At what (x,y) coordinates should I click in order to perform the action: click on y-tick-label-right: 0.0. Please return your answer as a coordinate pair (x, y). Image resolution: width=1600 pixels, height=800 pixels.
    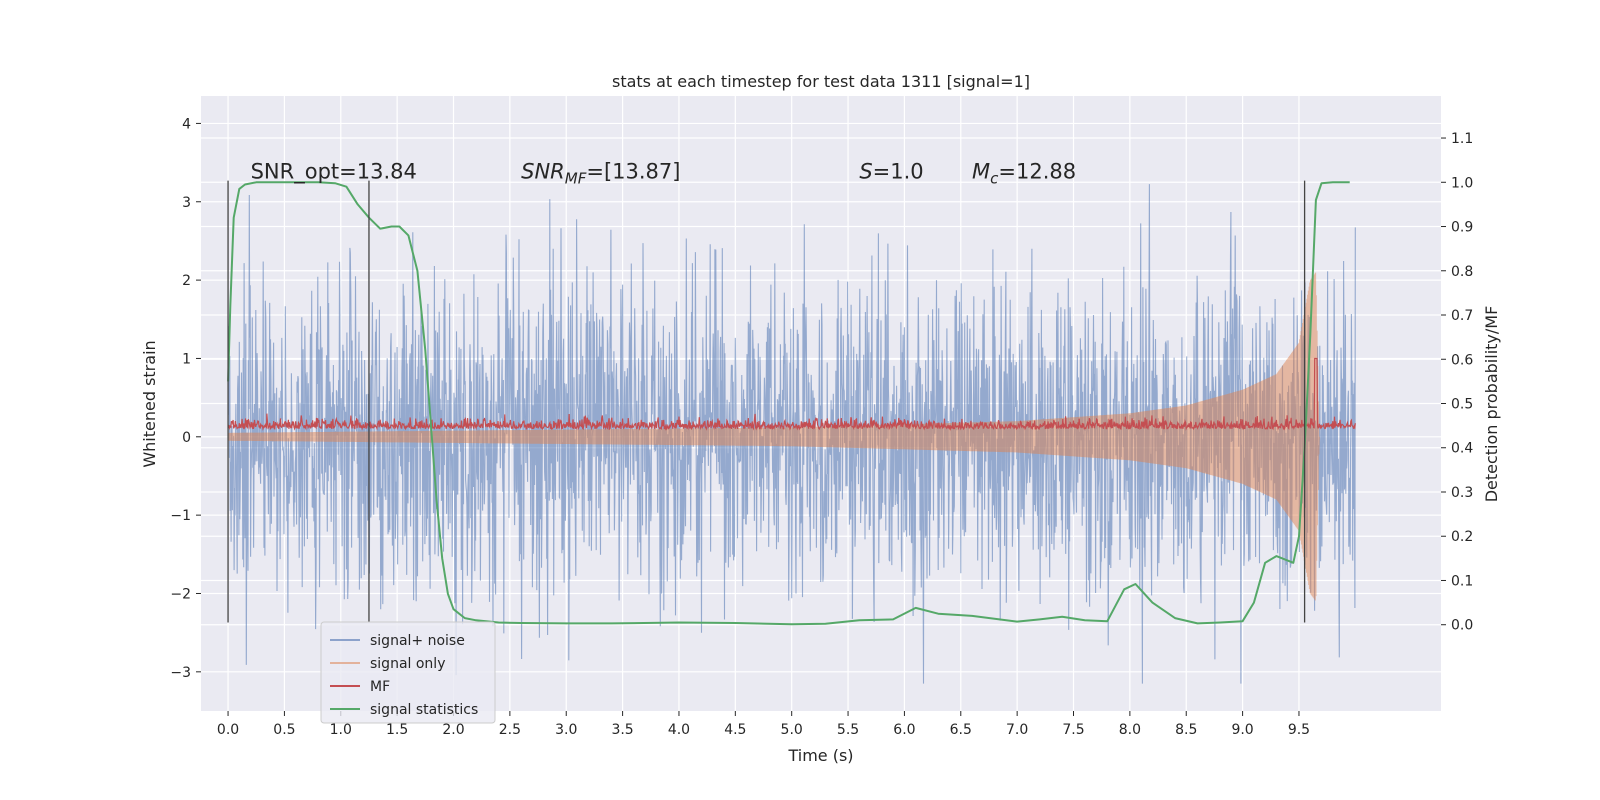
    Looking at the image, I should click on (1462, 626).